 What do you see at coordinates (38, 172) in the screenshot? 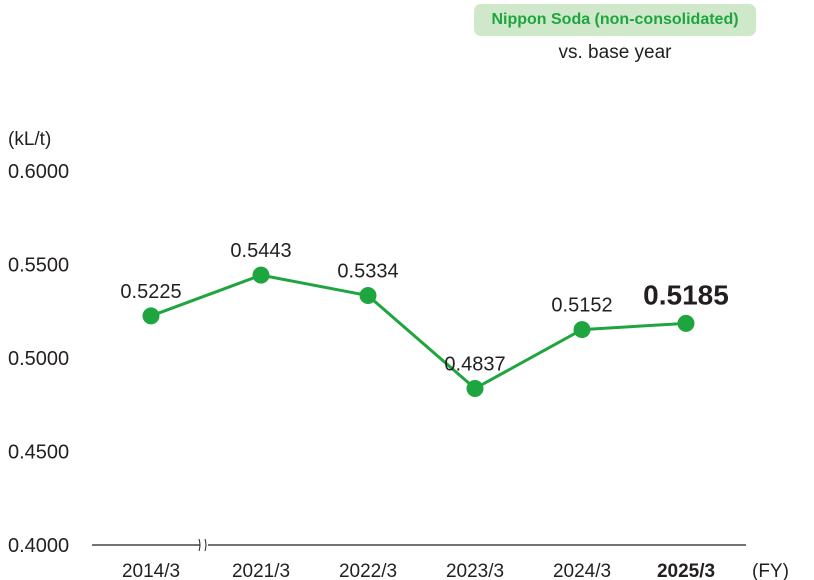
I see `y-tick-label: 0.6000` at bounding box center [38, 172].